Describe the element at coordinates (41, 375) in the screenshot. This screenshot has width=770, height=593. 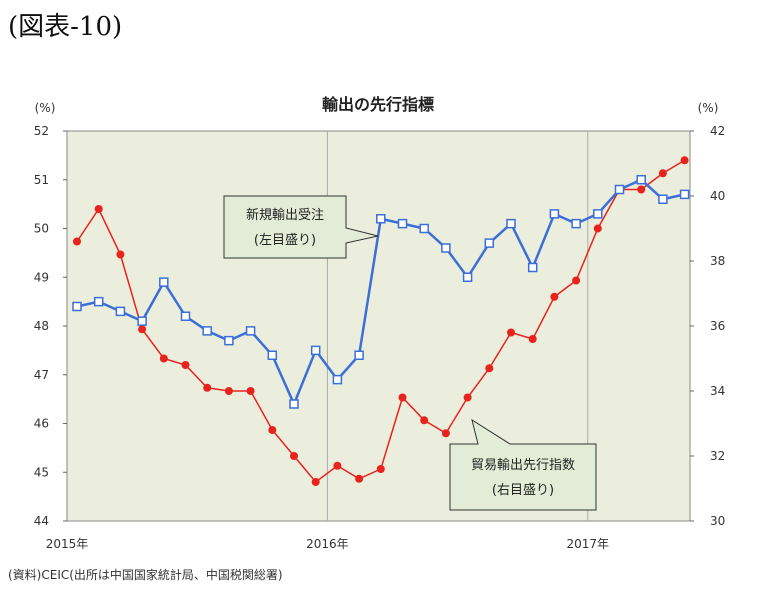
I see `left-tick-label: 47` at that location.